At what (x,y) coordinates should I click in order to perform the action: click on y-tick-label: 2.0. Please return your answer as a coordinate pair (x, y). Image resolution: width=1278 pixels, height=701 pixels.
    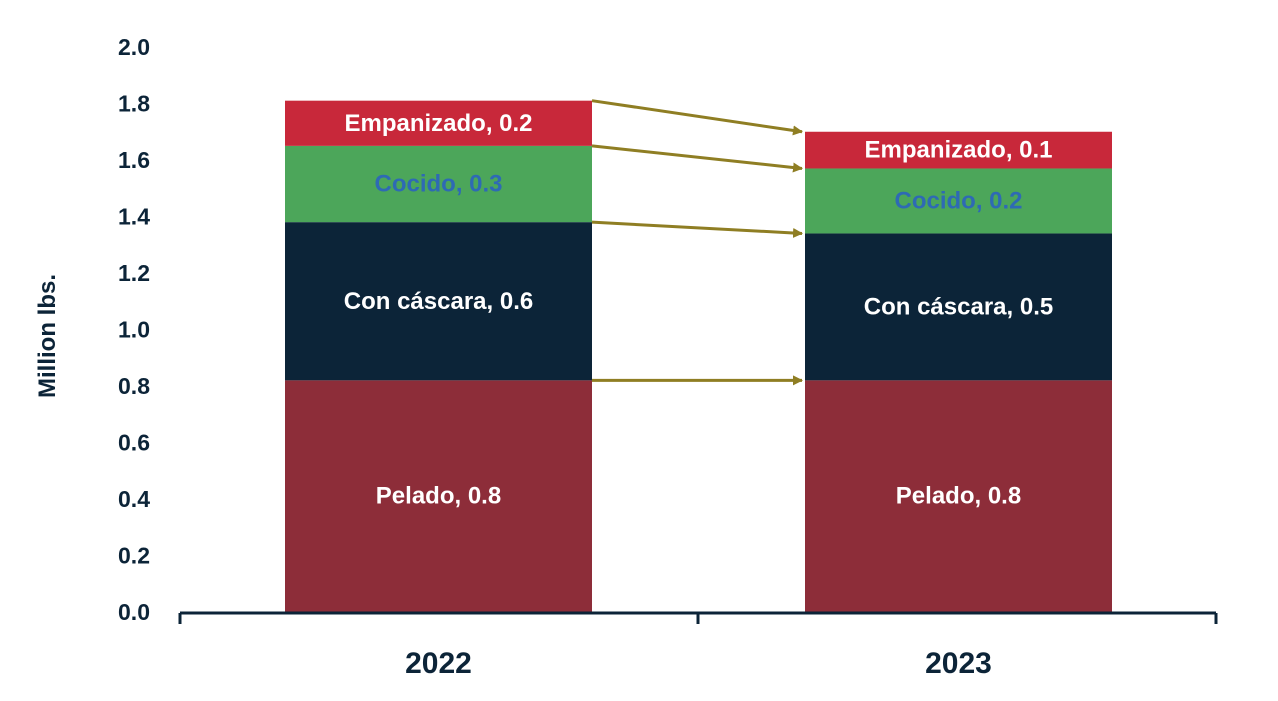
    Looking at the image, I should click on (134, 47).